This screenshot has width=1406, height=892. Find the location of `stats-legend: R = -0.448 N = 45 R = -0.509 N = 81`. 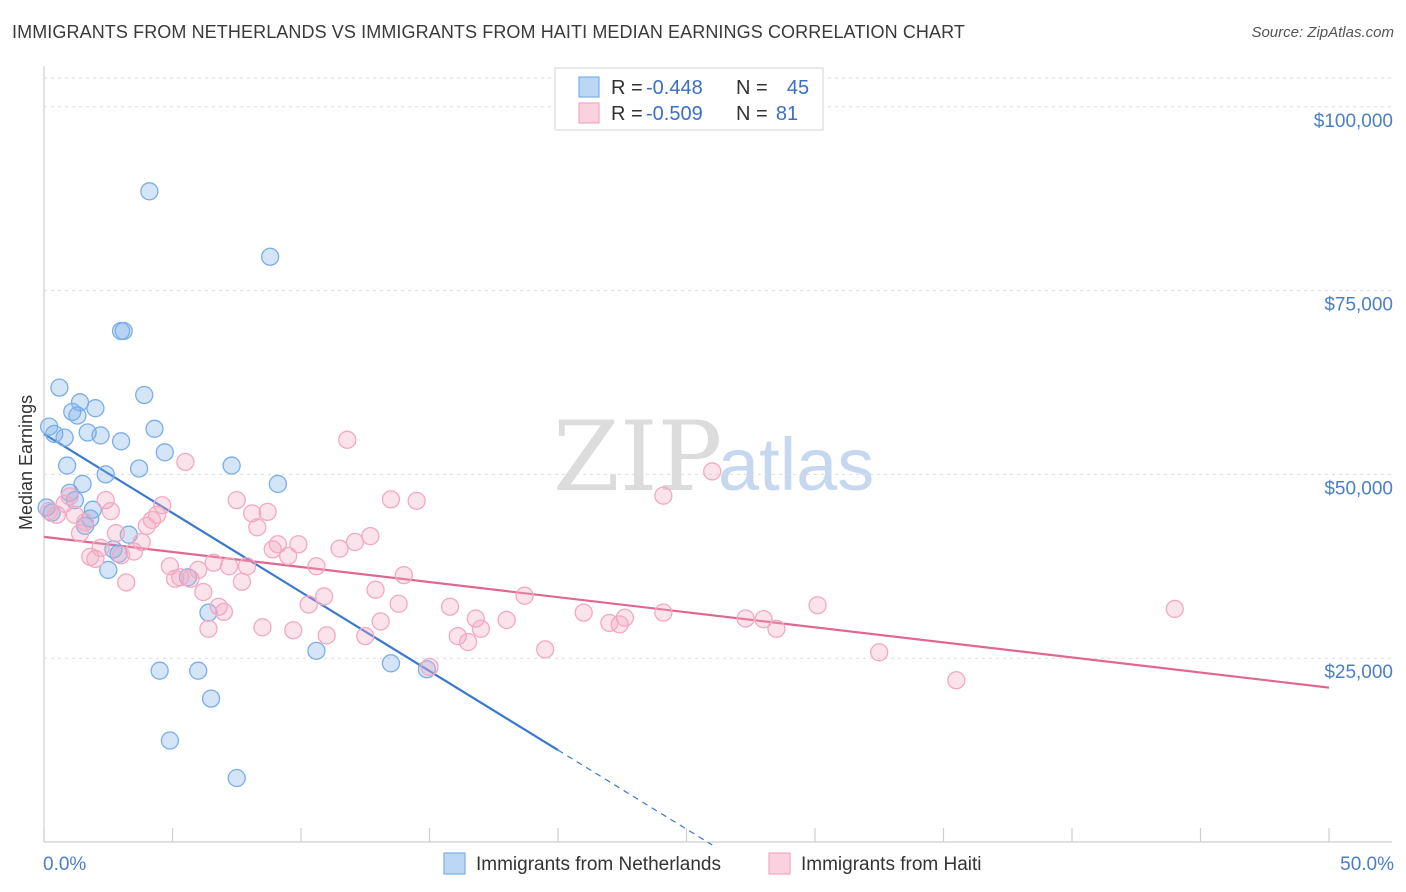

stats-legend: R = -0.448 N = 45 R = -0.509 N = 81 is located at coordinates (689, 99).